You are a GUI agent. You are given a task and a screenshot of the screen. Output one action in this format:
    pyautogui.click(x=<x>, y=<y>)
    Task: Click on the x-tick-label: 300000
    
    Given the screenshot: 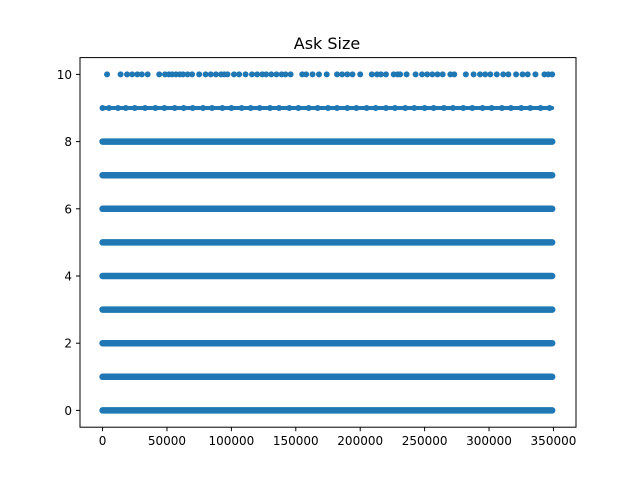 What is the action you would take?
    pyautogui.click(x=489, y=441)
    